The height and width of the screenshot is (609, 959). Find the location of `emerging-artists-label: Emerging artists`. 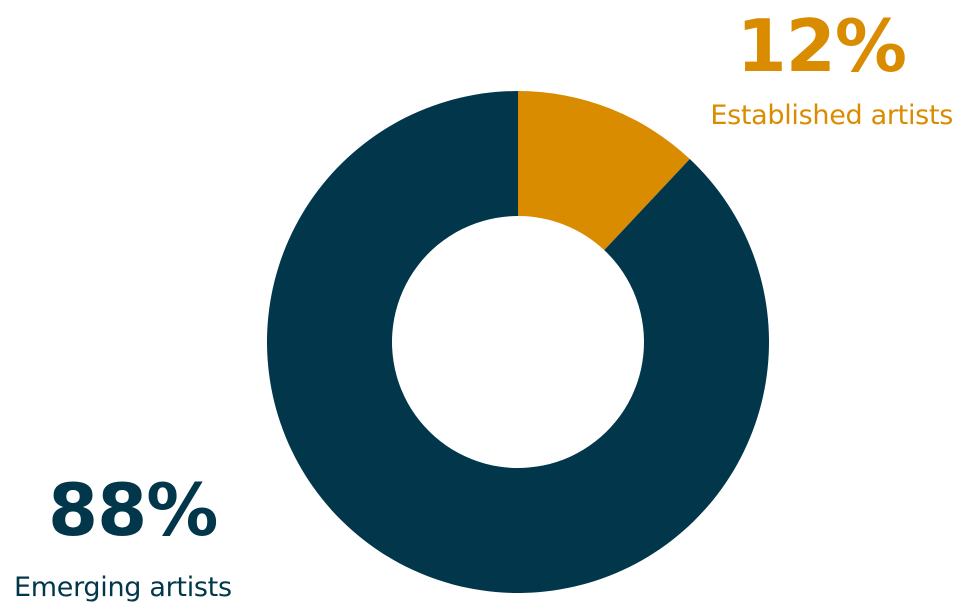

emerging-artists-label: Emerging artists is located at coordinates (123, 587).